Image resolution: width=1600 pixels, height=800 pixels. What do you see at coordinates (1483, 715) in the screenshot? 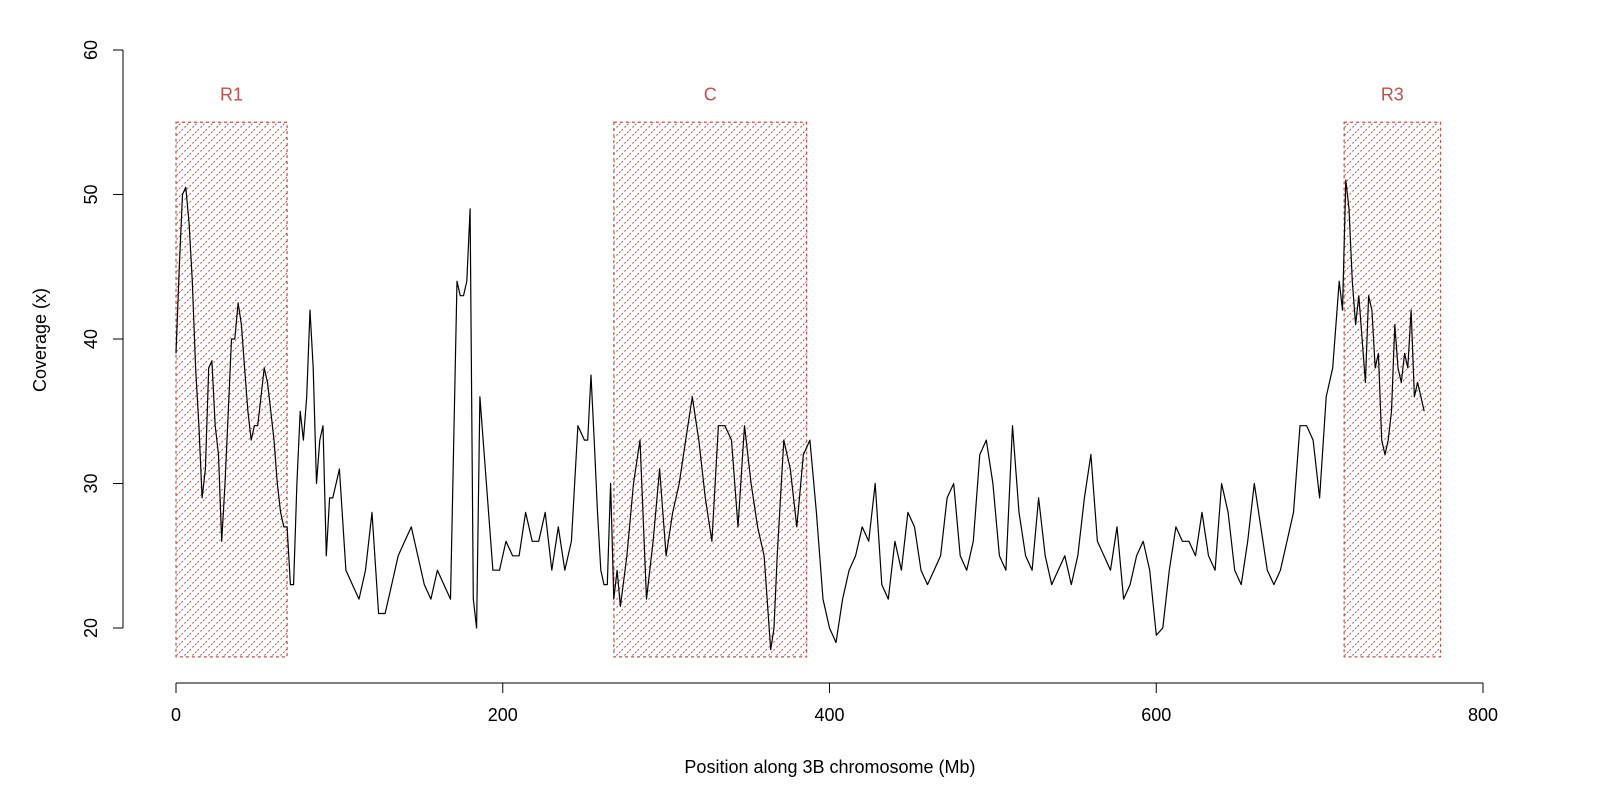
I see `x-tick-label: 800` at bounding box center [1483, 715].